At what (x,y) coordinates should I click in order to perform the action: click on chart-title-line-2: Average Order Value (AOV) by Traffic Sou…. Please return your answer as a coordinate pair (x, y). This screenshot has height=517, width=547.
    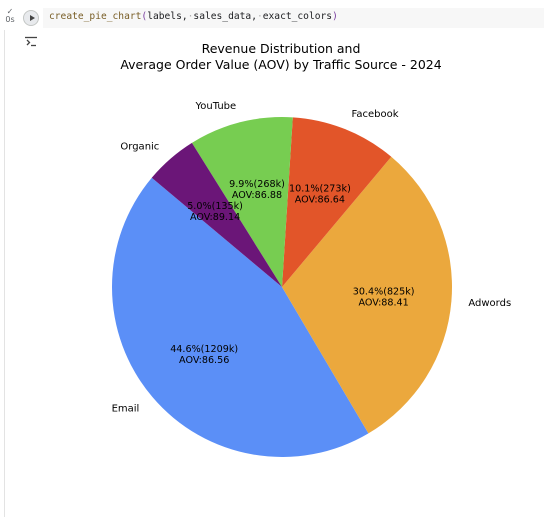
    Looking at the image, I should click on (280, 64).